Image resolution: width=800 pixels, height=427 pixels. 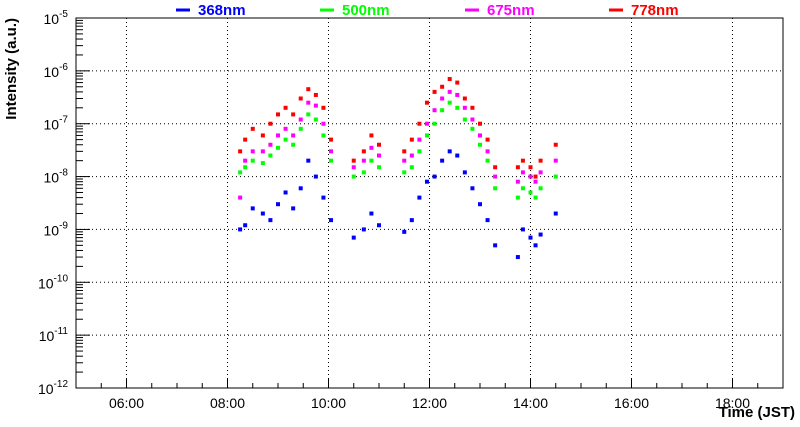 I want to click on y-tick-label: 10⁻⁹, so click(x=56, y=229).